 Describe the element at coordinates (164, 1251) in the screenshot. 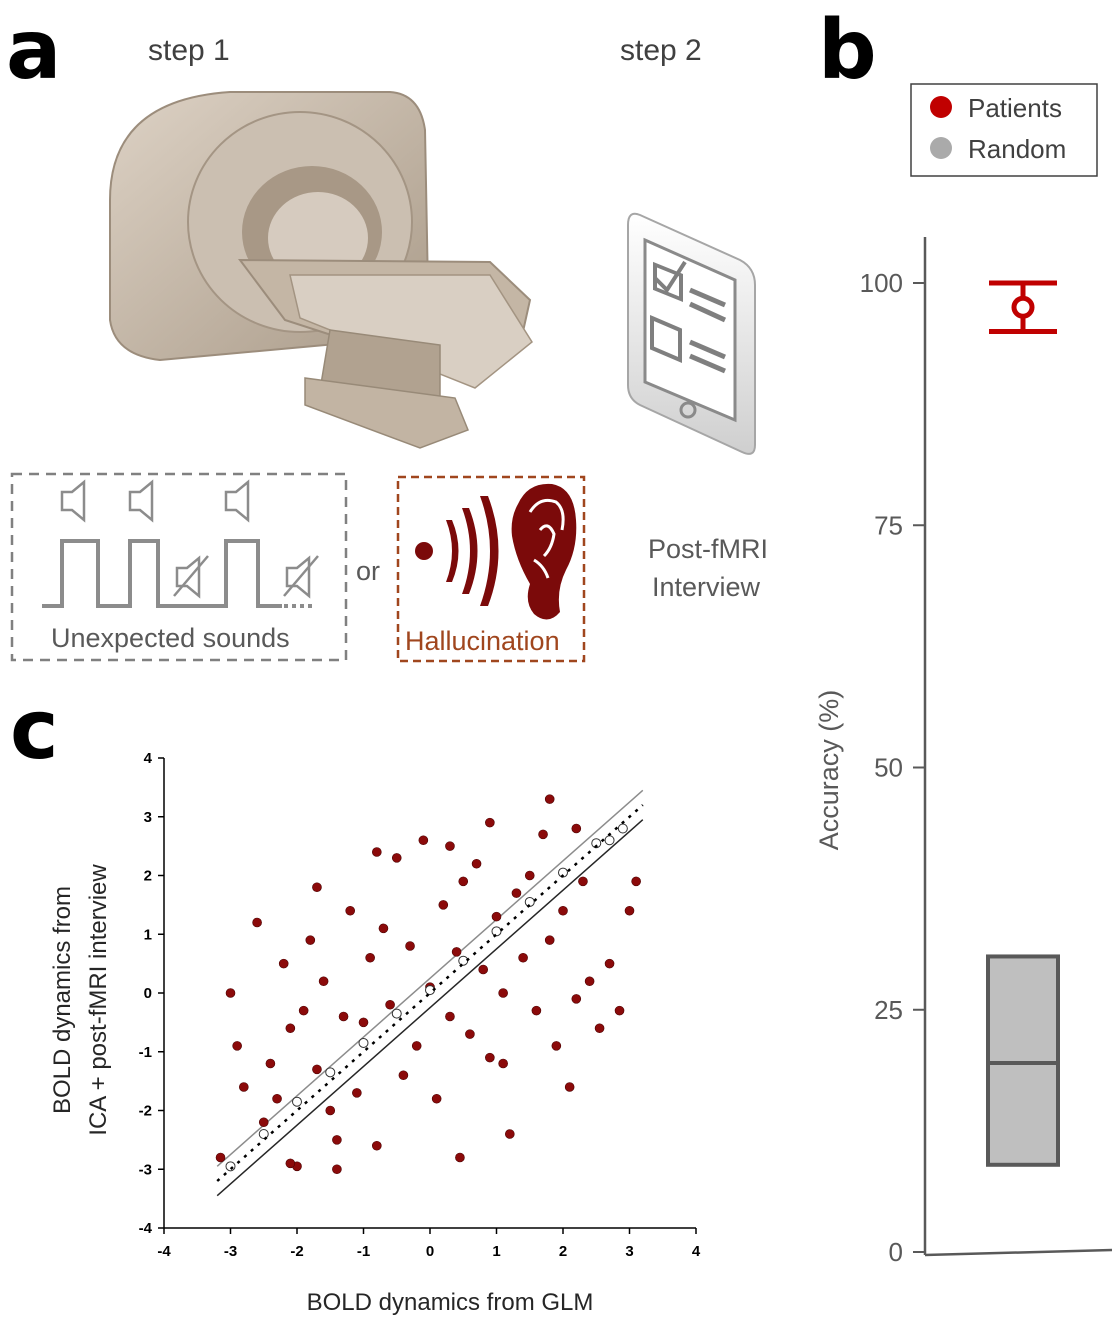

I see `x-tick-label: -4` at that location.